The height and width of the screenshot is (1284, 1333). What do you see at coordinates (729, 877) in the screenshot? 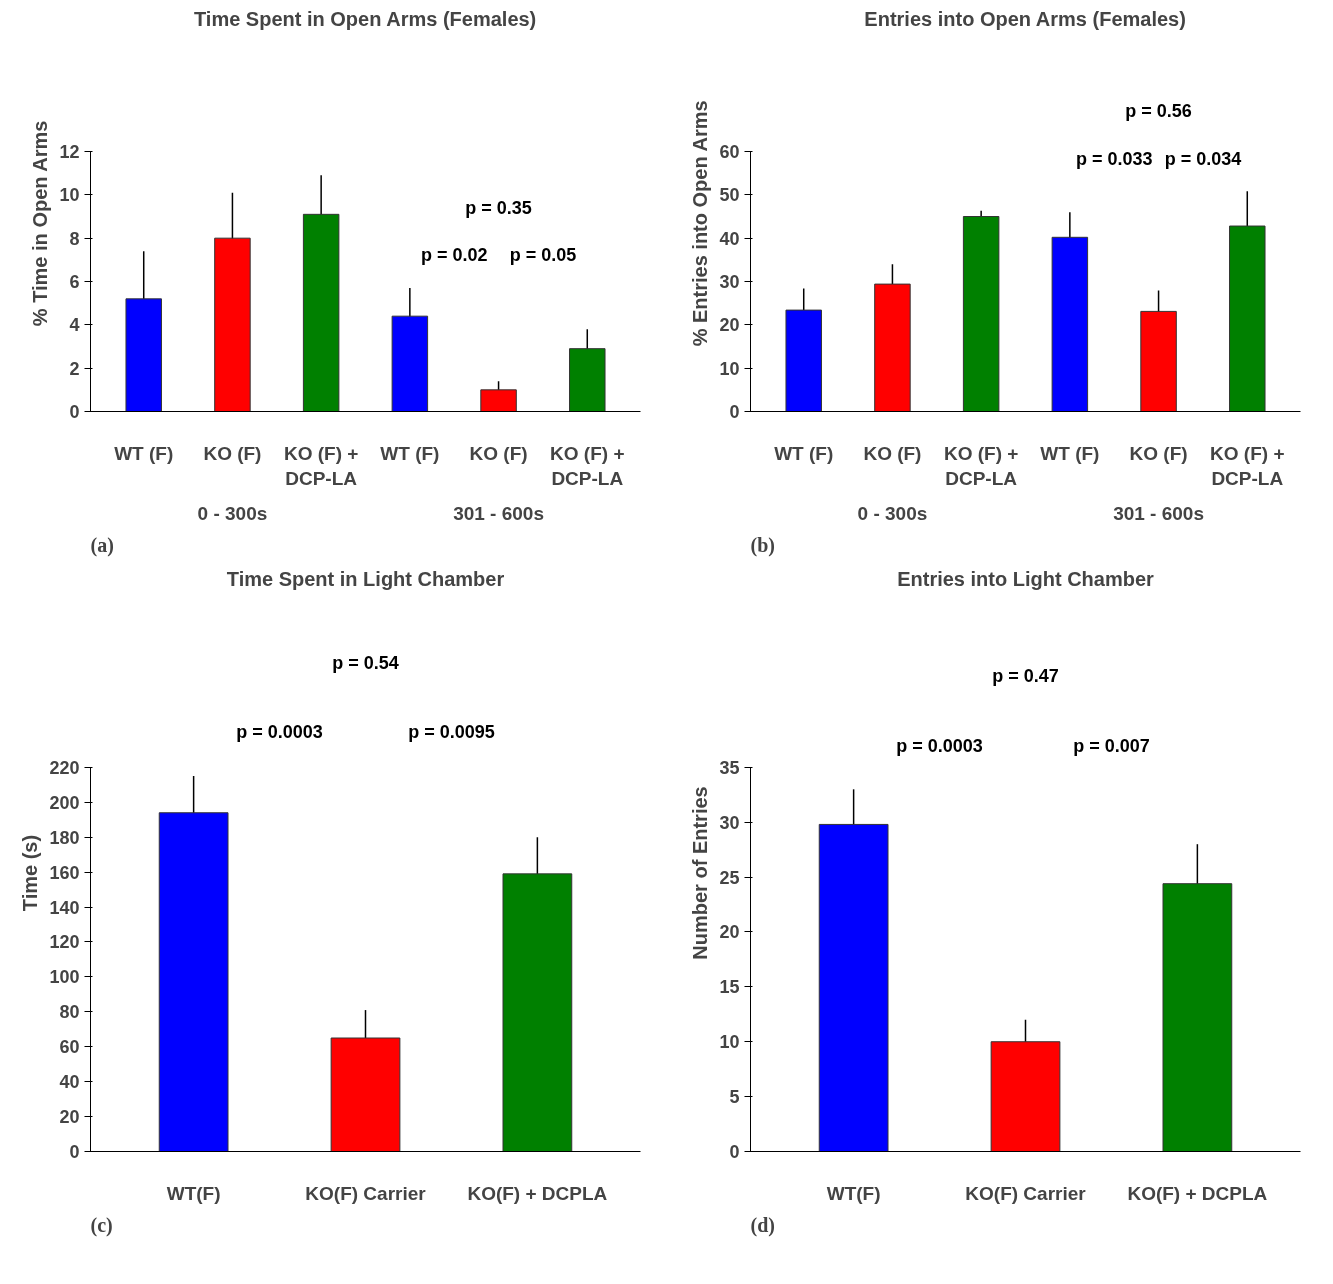
I see `y-tick-label: 25` at bounding box center [729, 877].